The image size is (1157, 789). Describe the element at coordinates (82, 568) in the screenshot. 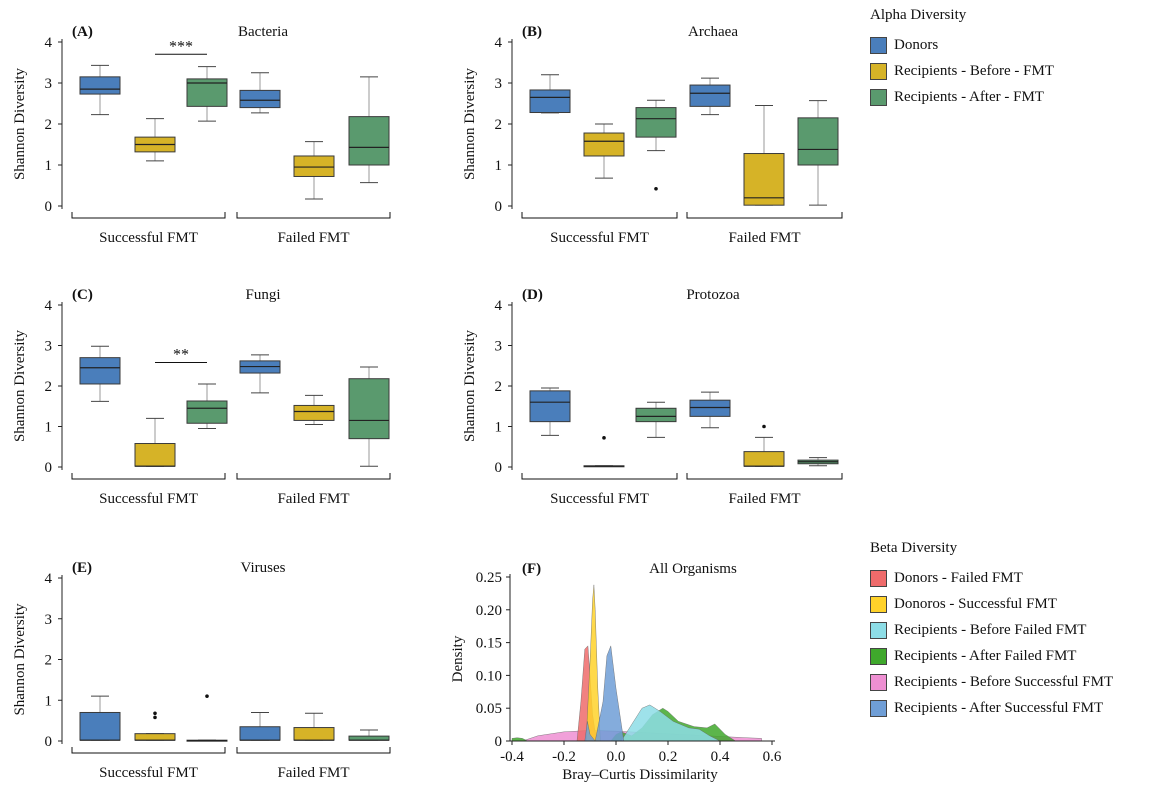

I see `panel-letter: (E)` at that location.